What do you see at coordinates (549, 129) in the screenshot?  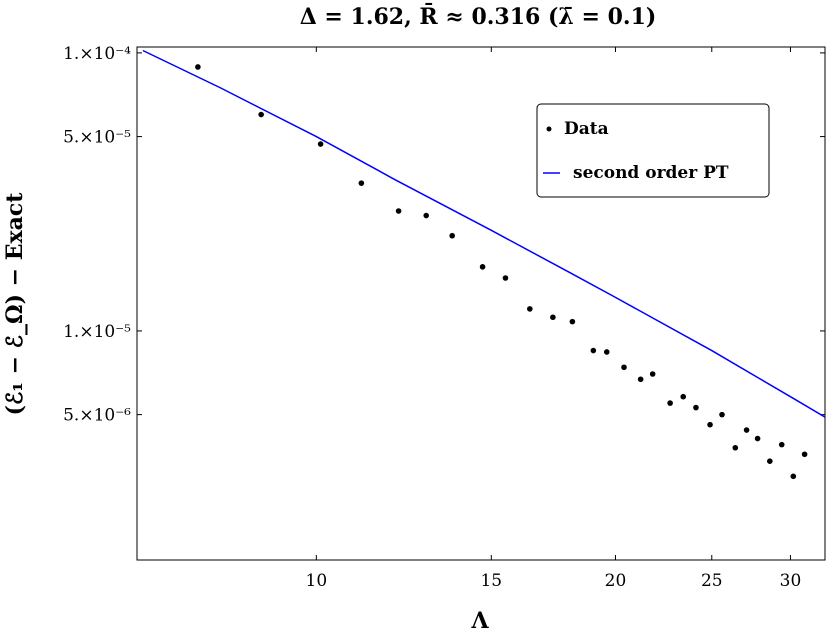 I see `legend-marker-data` at bounding box center [549, 129].